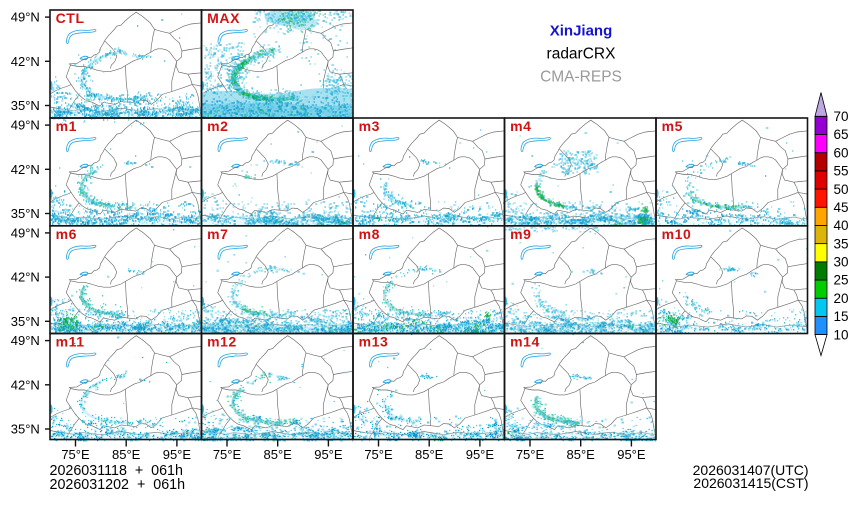  What do you see at coordinates (841, 116) in the screenshot?
I see `svg-text: 70` at bounding box center [841, 116].